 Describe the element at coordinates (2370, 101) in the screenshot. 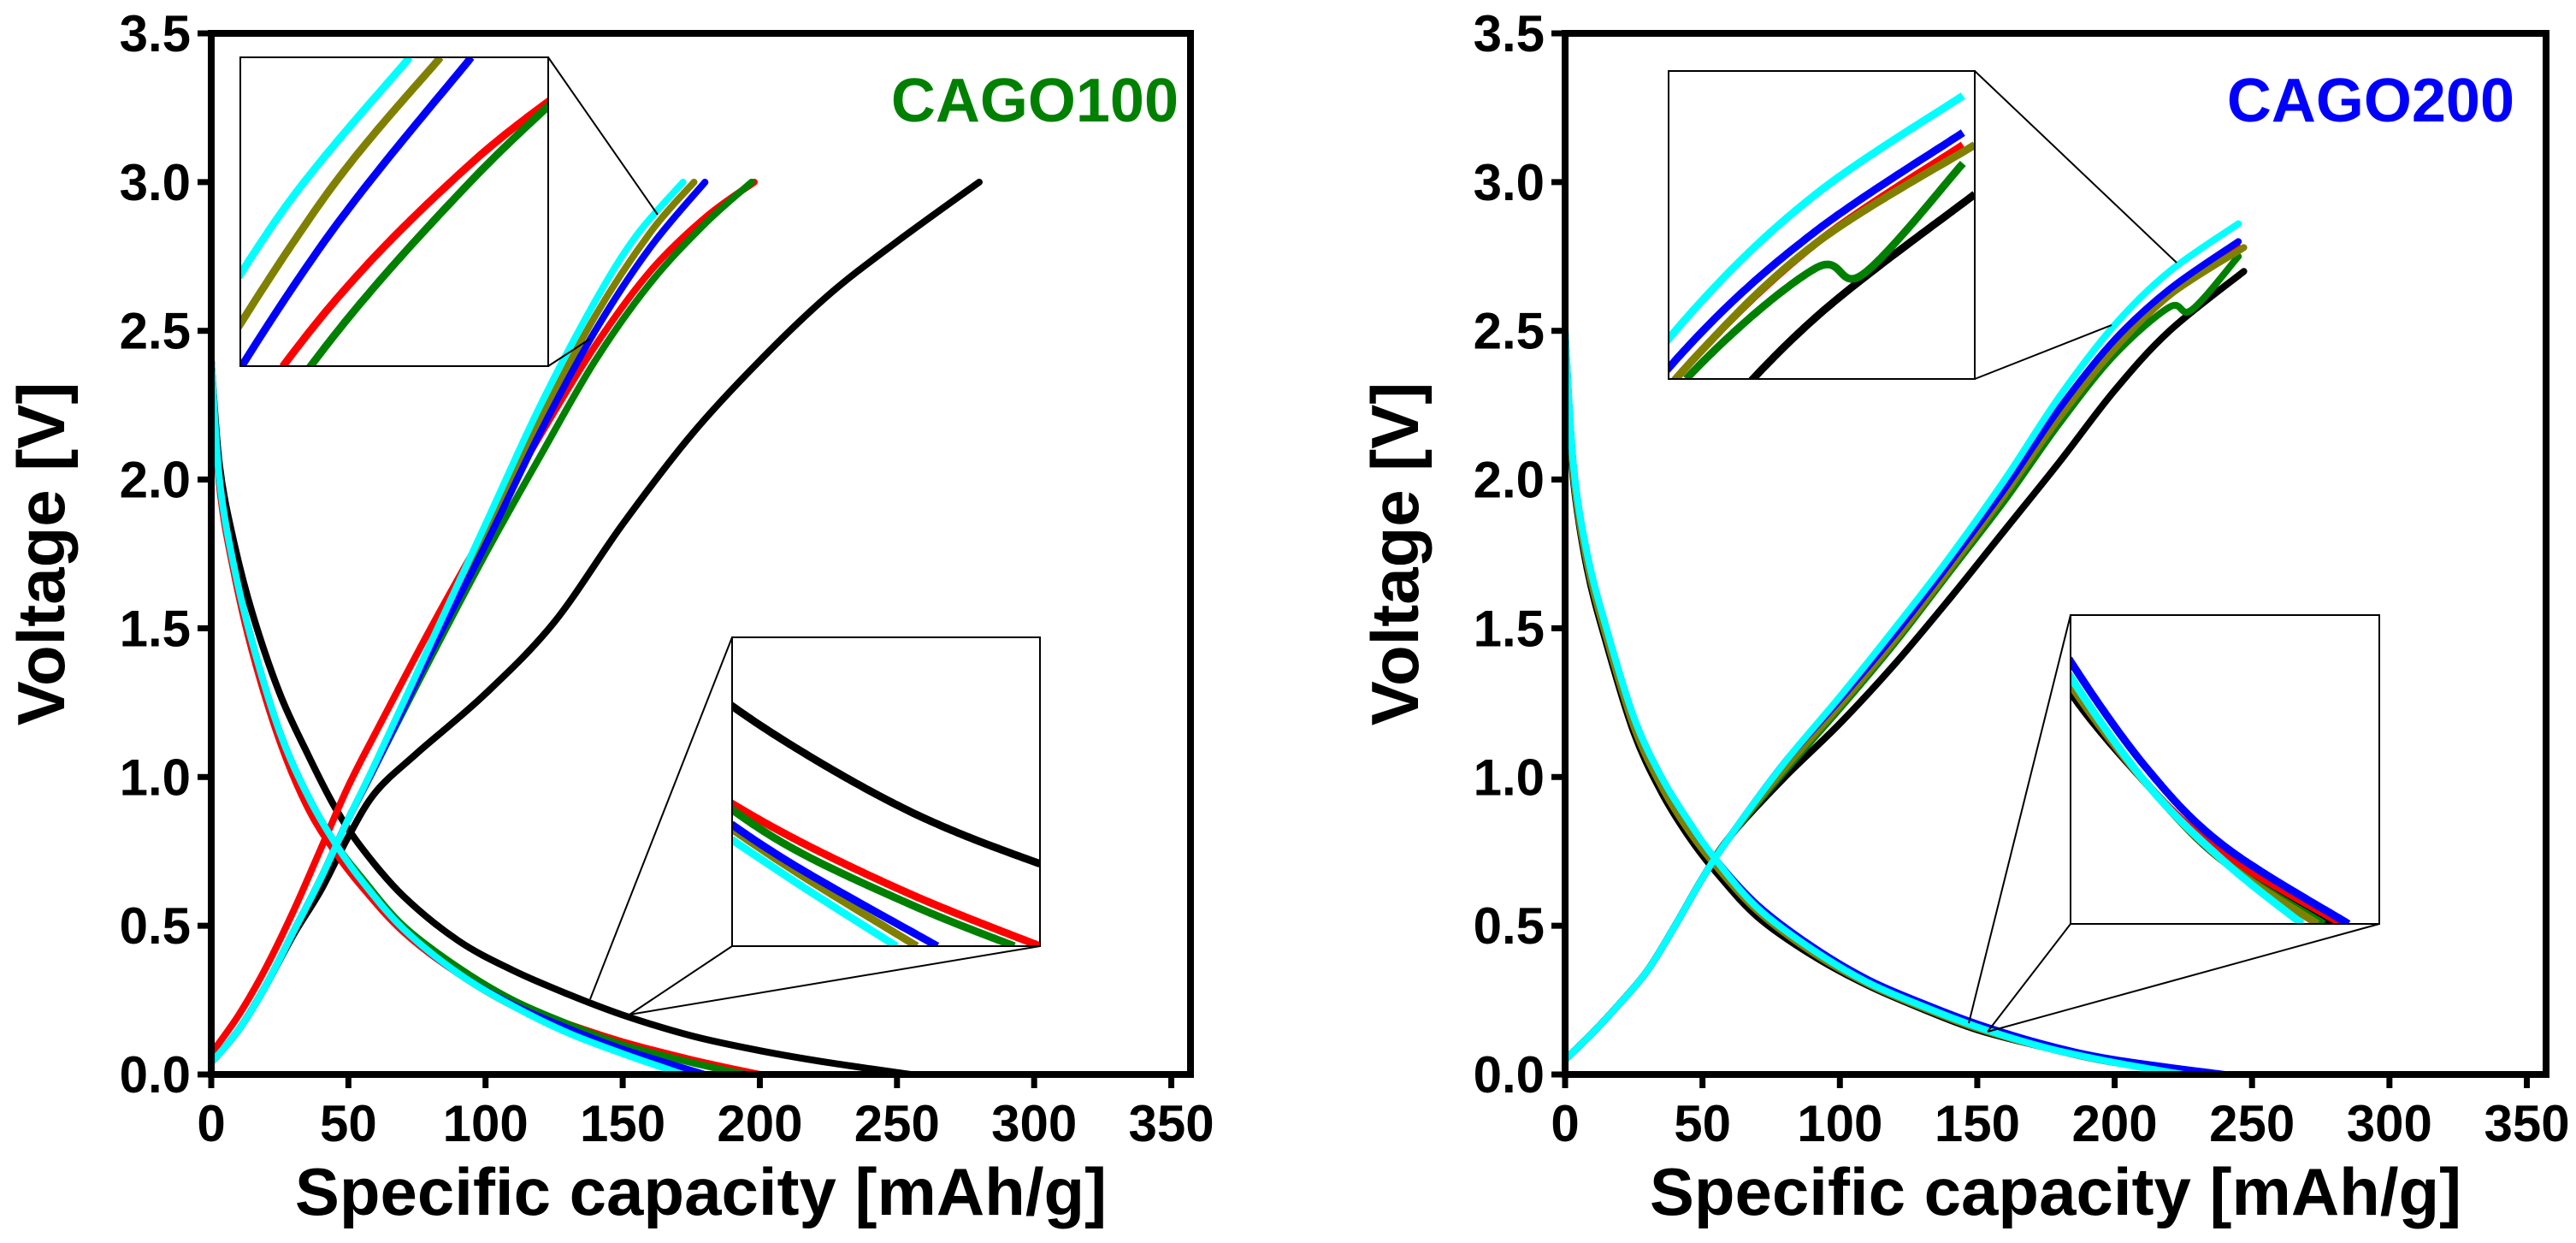

I see `panel-title: CAGO200` at that location.